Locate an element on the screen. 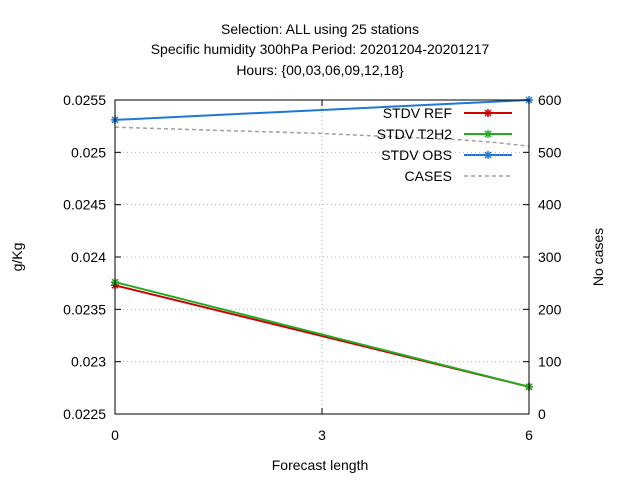 This screenshot has width=640, height=480. y-tick-label: 0.025 is located at coordinates (88, 152).